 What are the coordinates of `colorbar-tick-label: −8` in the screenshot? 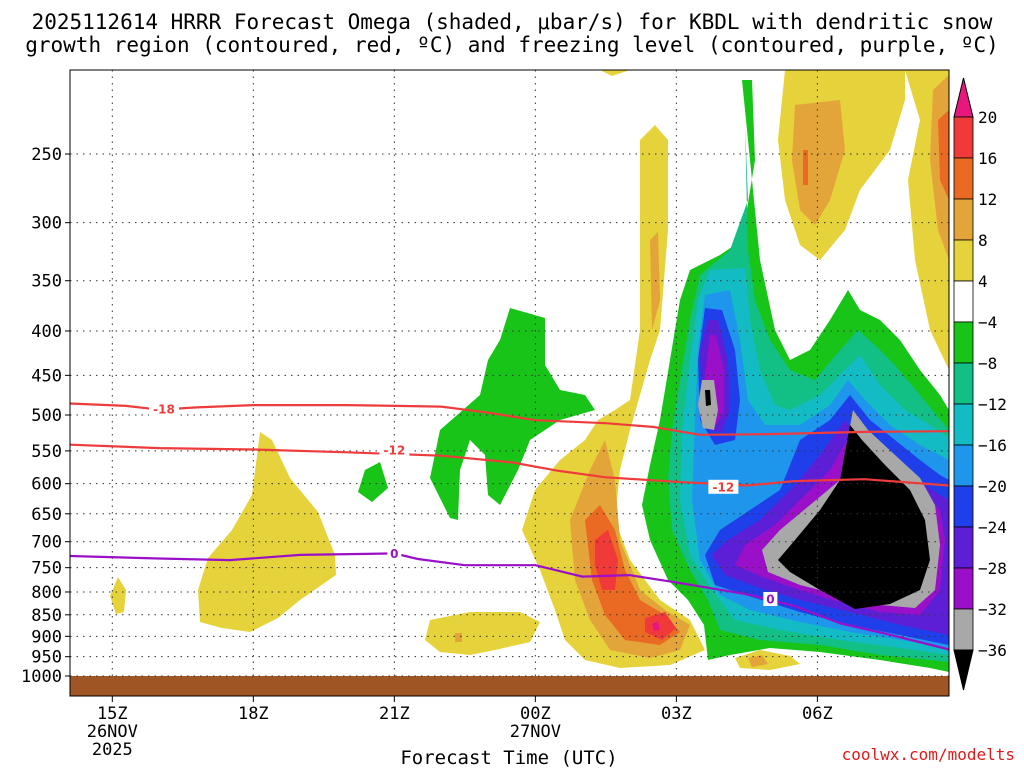 It's located at (987, 363).